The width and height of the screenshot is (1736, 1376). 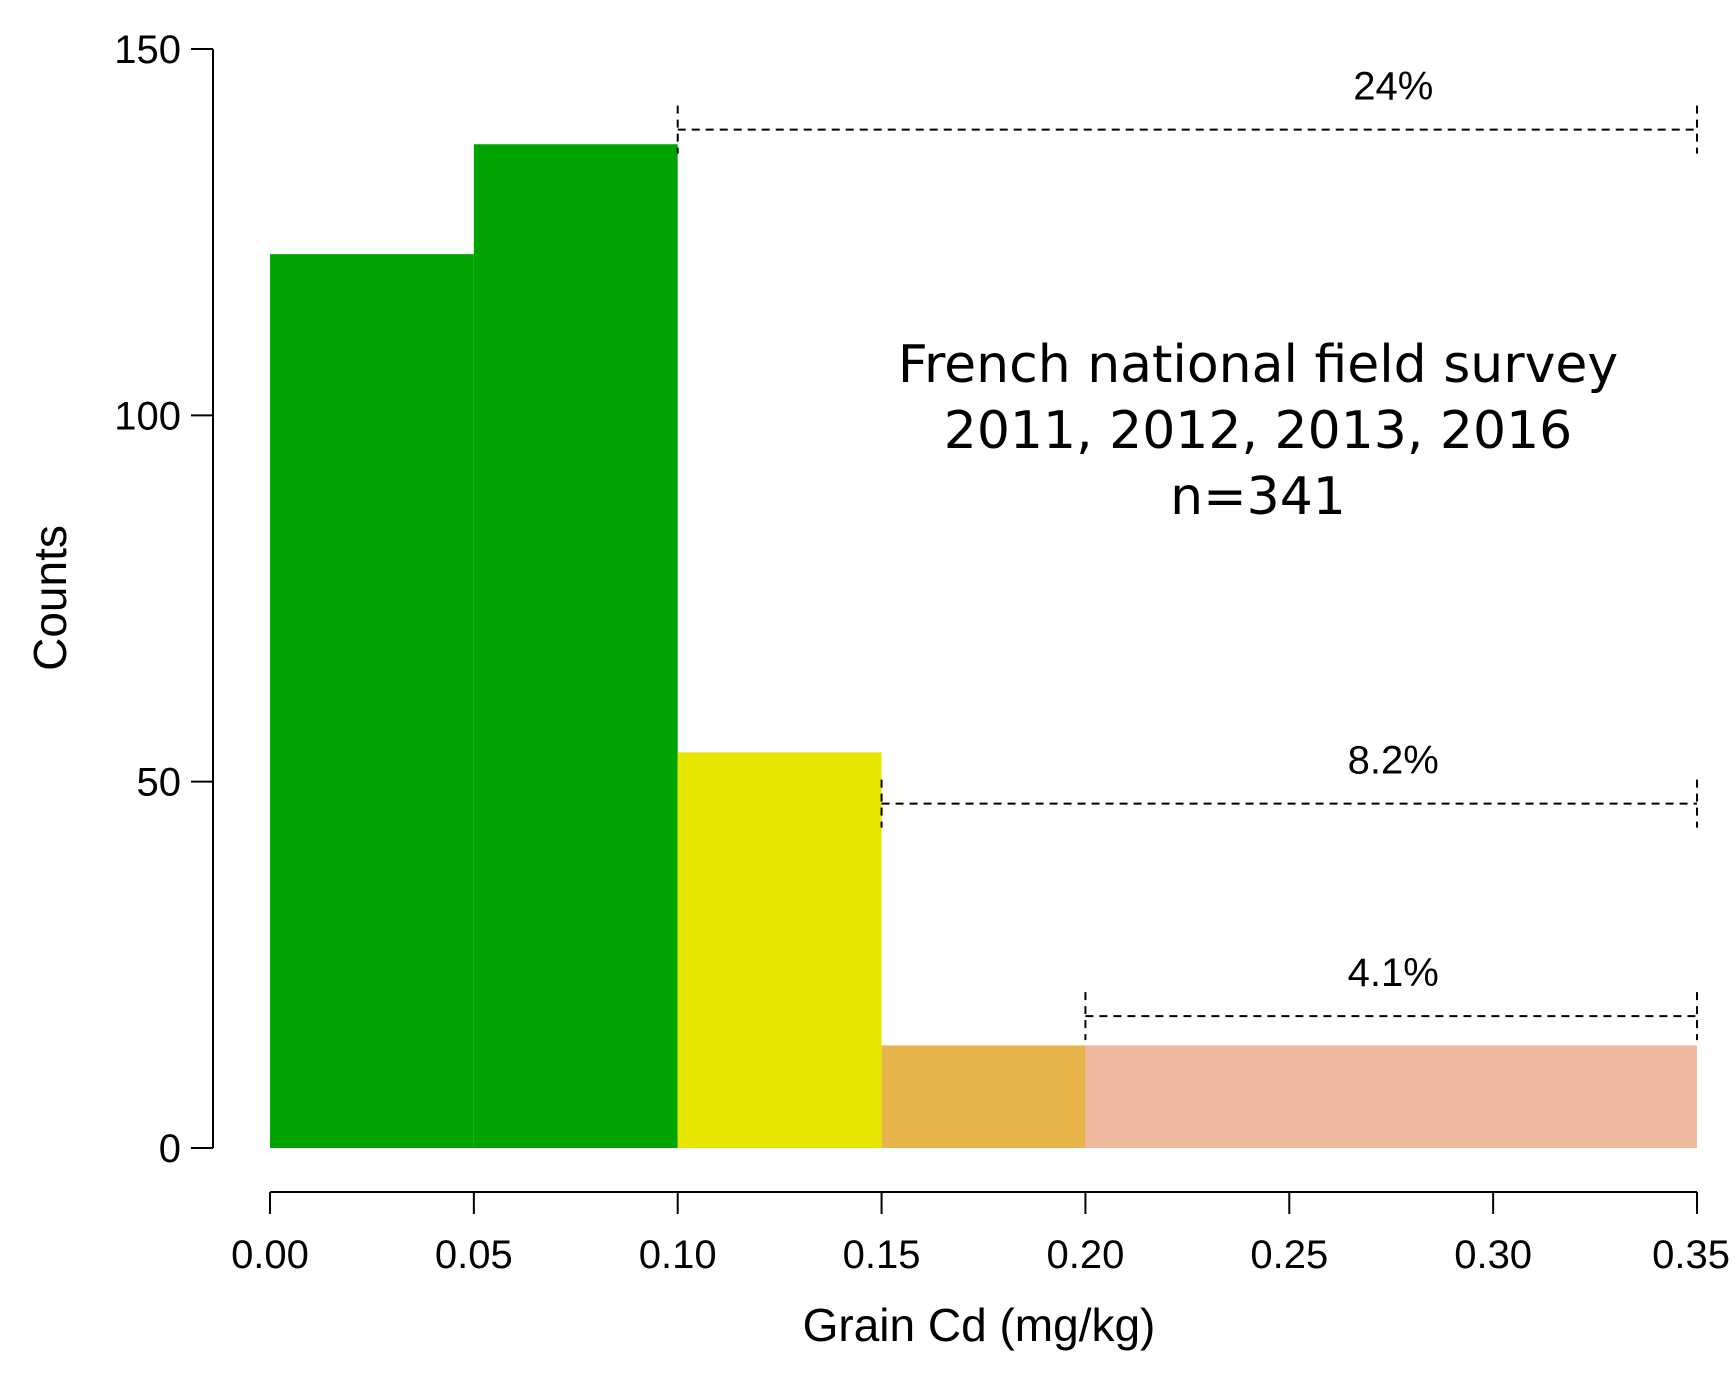 What do you see at coordinates (147, 416) in the screenshot?
I see `y-tick-label: 100` at bounding box center [147, 416].